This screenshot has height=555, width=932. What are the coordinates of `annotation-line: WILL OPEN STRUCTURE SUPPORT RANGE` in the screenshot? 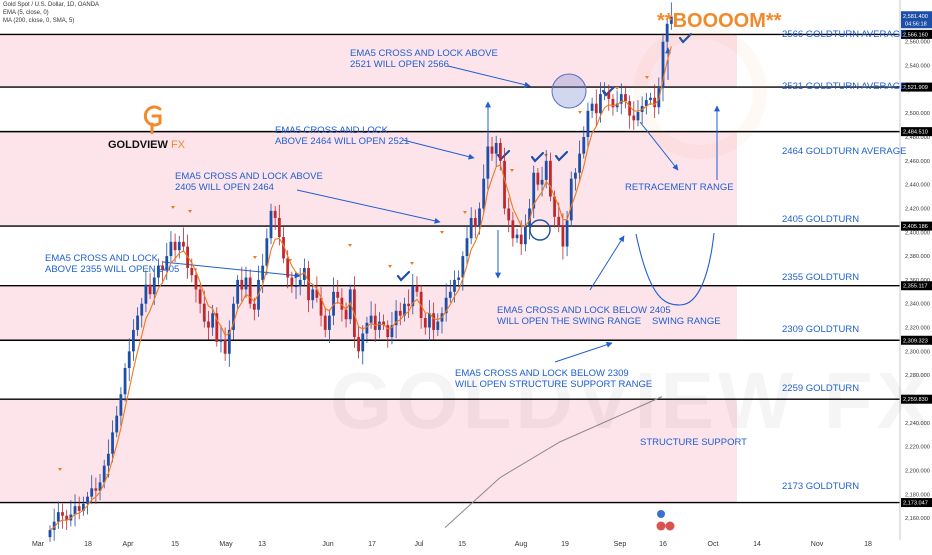 It's located at (554, 384).